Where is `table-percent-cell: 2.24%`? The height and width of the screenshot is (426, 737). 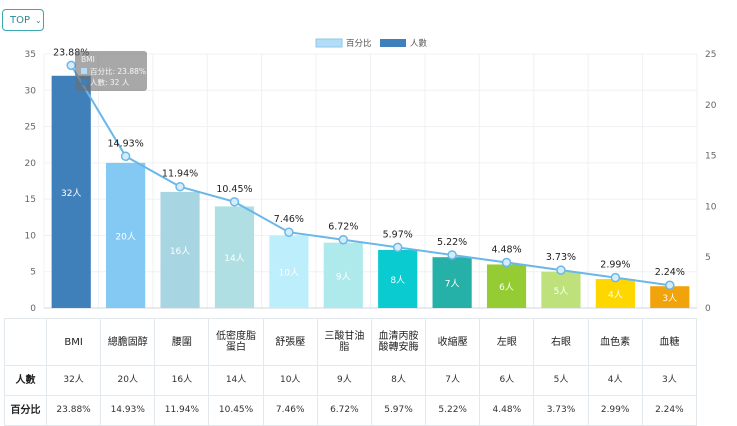
table-percent-cell: 2.24% is located at coordinates (669, 410).